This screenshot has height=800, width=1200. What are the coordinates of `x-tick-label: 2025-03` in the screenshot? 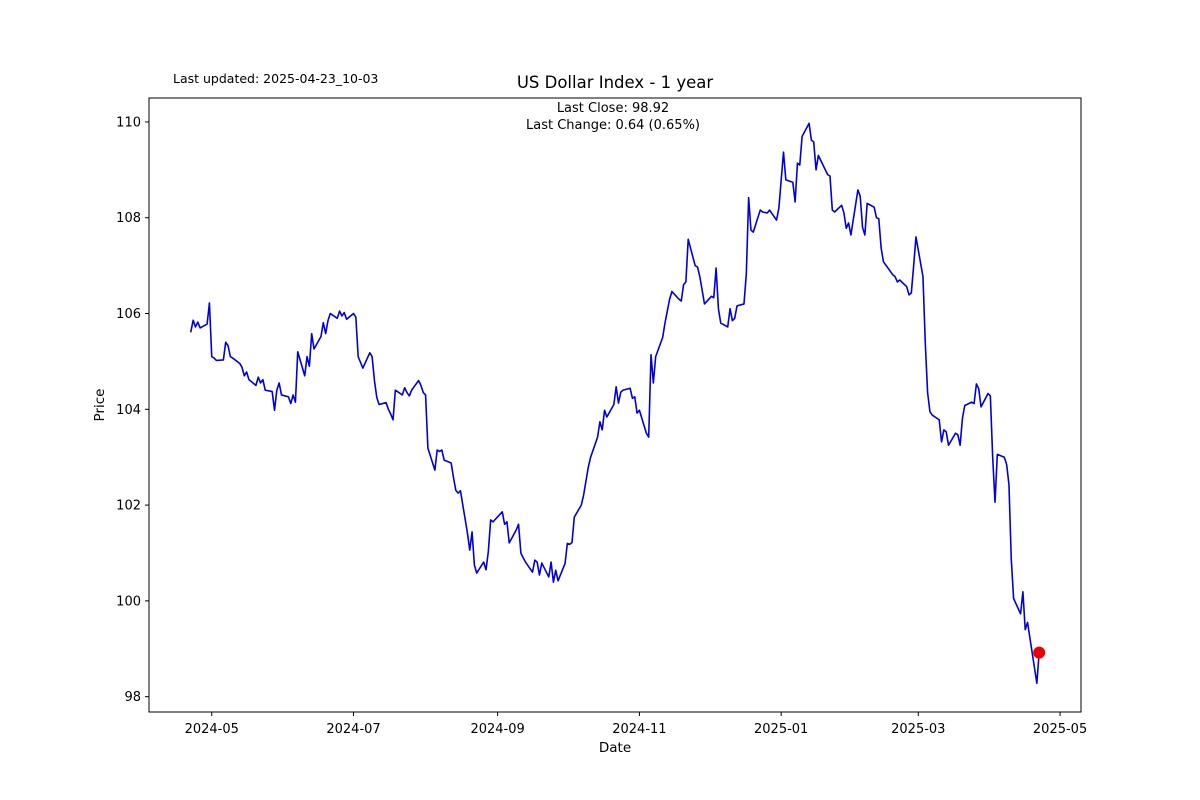 It's located at (918, 729).